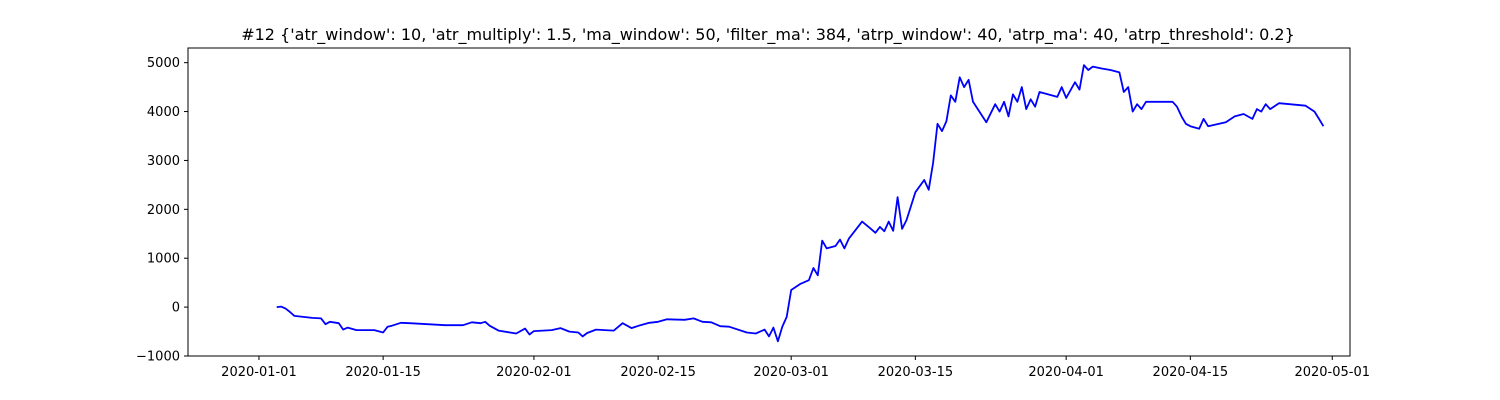 The height and width of the screenshot is (400, 1500). Describe the element at coordinates (916, 372) in the screenshot. I see `x-tick-label: 2020-03-15` at that location.